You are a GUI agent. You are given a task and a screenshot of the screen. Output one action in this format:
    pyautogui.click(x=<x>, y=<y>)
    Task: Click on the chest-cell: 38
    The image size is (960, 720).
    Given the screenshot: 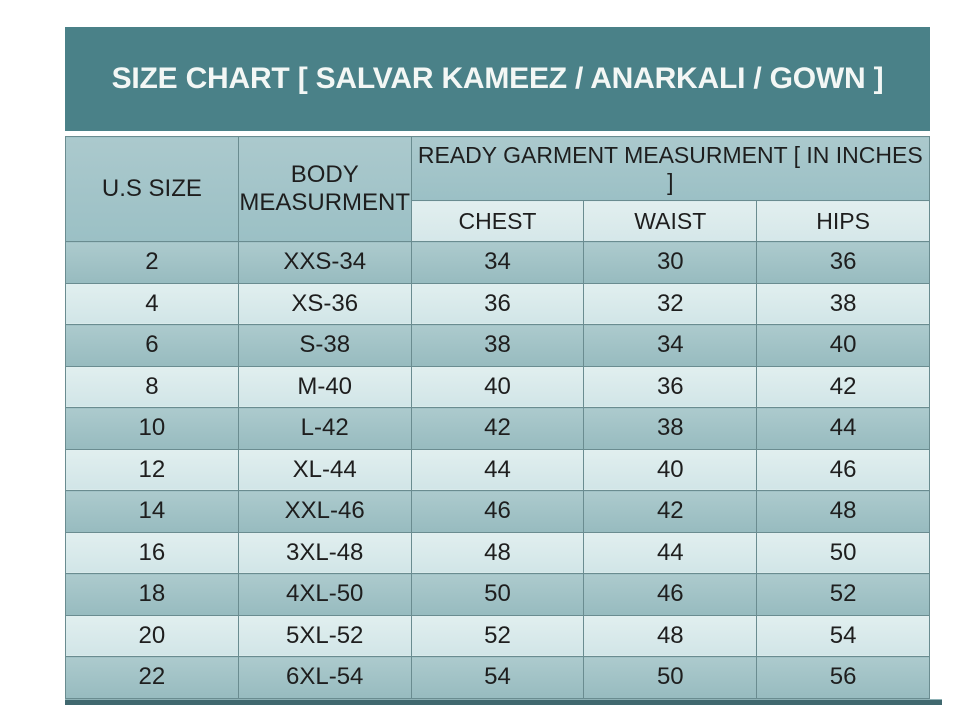 What is the action you would take?
    pyautogui.click(x=497, y=345)
    